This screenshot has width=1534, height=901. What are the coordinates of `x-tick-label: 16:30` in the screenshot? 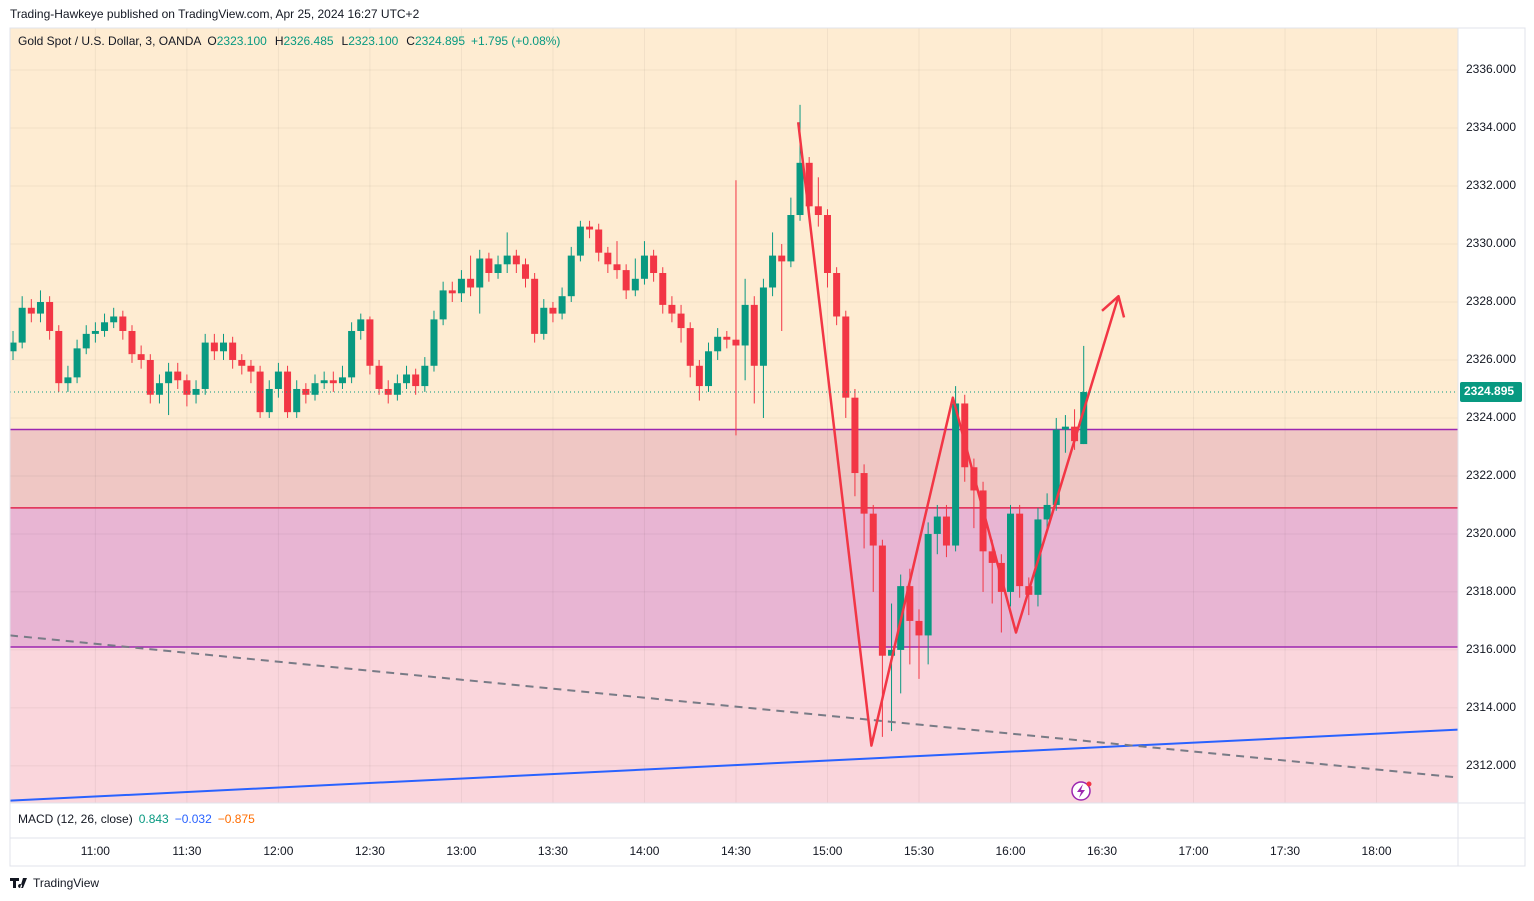 It's located at (1102, 851).